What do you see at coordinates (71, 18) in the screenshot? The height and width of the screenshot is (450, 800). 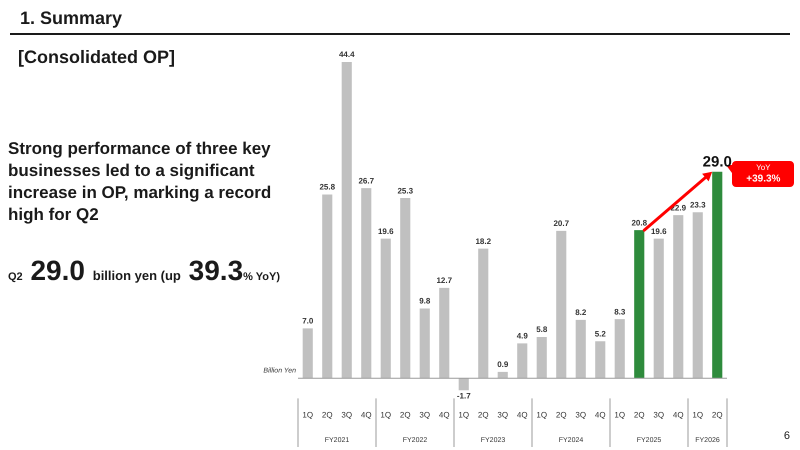 I see `text: 1. Summary` at bounding box center [71, 18].